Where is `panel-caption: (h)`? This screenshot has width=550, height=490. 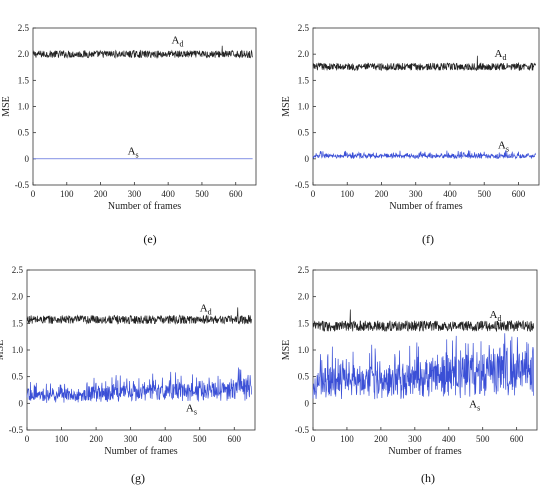
panel-caption: (h) is located at coordinates (428, 478).